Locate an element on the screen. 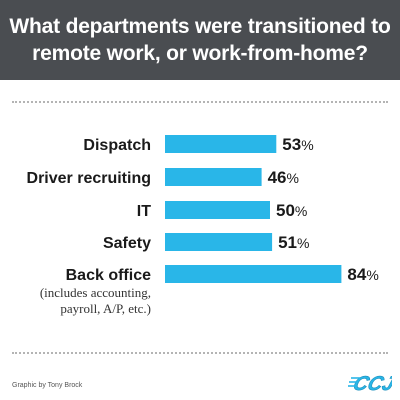 The height and width of the screenshot is (400, 400). bottom-dotted-divider is located at coordinates (200, 353).